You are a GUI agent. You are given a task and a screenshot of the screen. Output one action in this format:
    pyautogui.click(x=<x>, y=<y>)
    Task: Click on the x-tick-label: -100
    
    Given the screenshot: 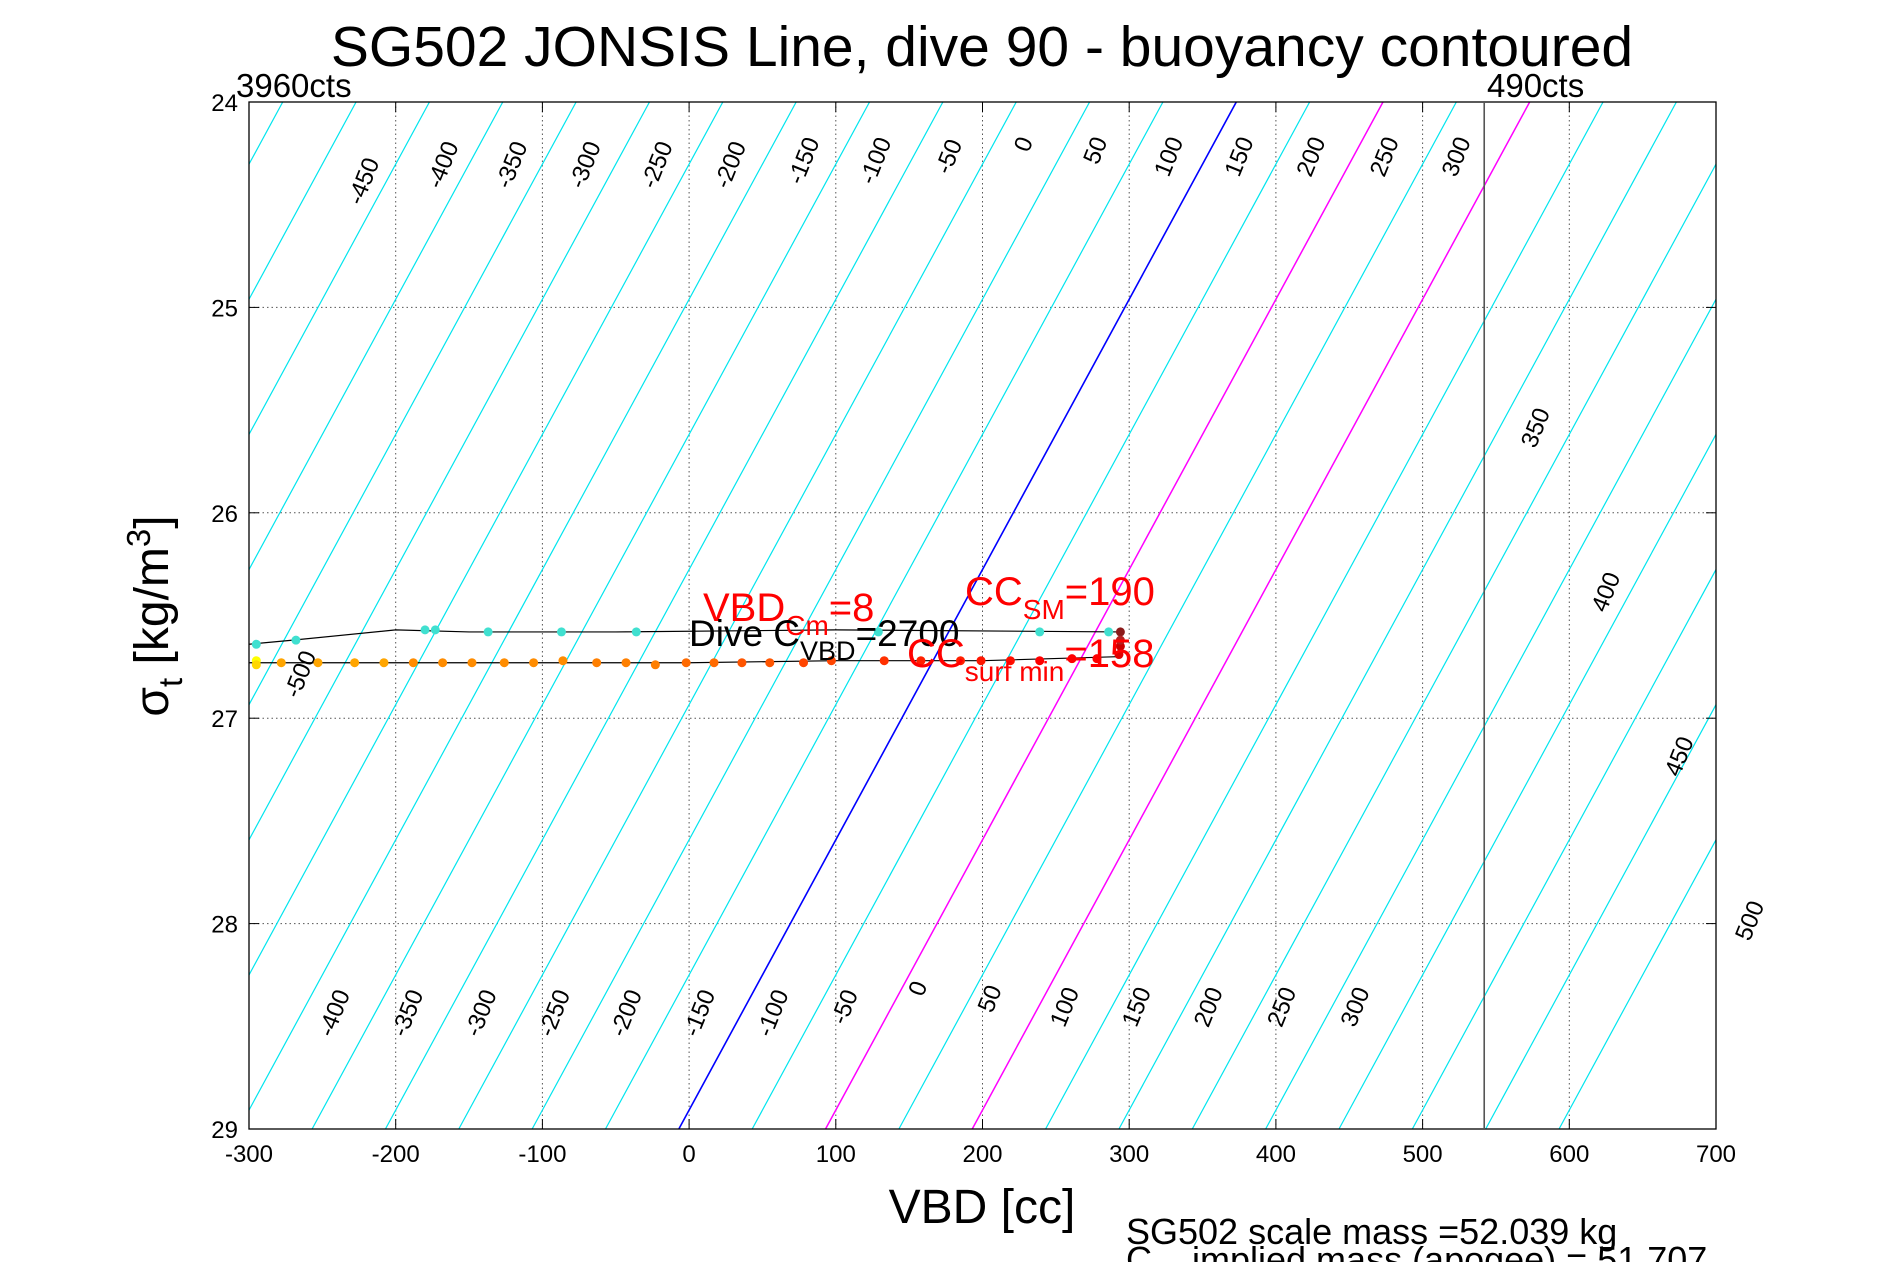 What is the action you would take?
    pyautogui.click(x=542, y=1154)
    